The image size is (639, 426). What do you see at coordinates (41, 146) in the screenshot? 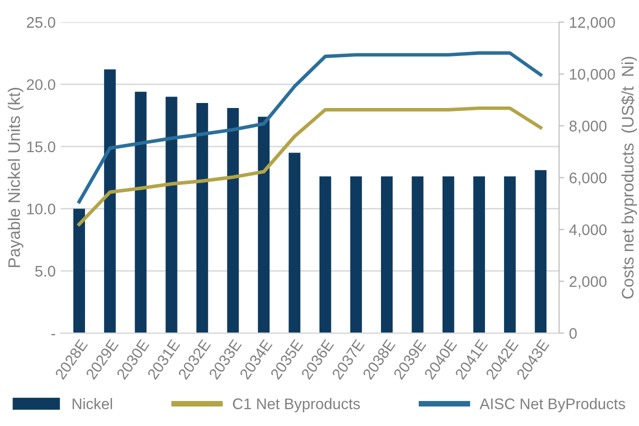
I see `y-tick-label: 15.0` at bounding box center [41, 146].